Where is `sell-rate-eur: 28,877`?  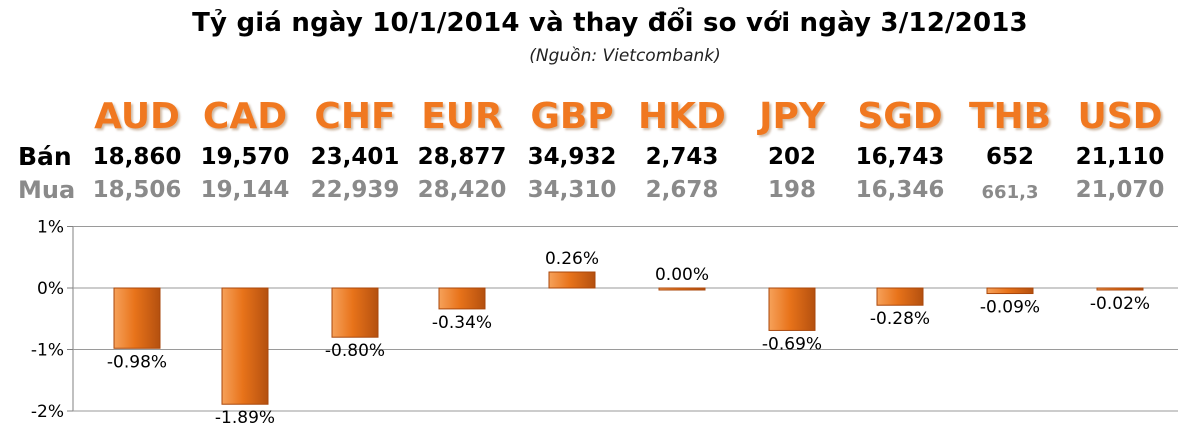
sell-rate-eur: 28,877 is located at coordinates (462, 157).